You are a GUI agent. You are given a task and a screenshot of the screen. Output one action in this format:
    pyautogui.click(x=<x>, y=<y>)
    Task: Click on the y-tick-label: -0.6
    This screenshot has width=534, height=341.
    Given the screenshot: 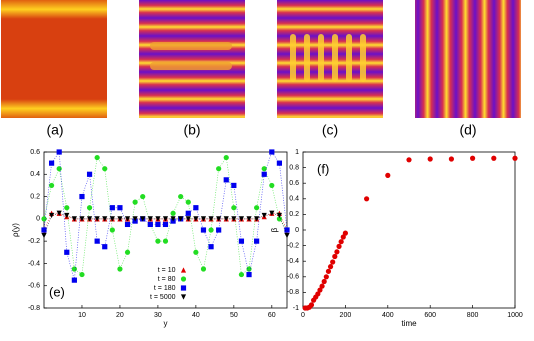 What is the action you would take?
    pyautogui.click(x=34, y=286)
    